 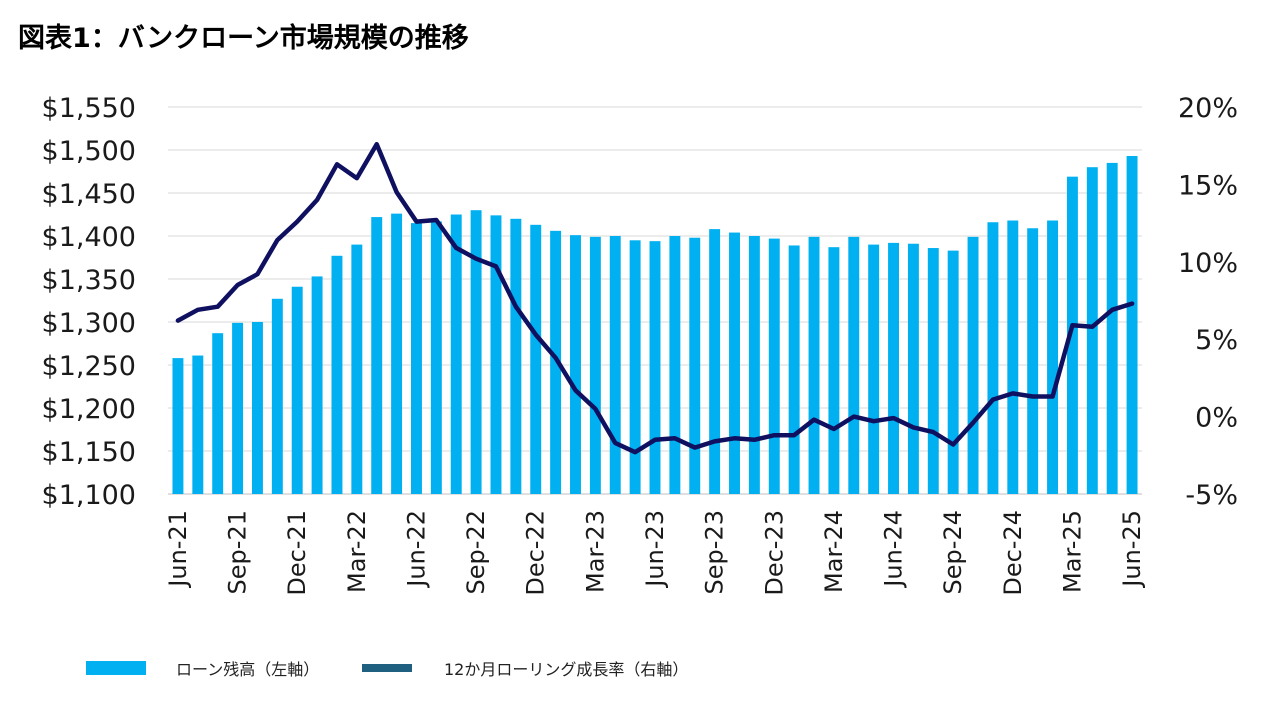 What do you see at coordinates (1072, 551) in the screenshot?
I see `x-tick-label: Mar-25` at bounding box center [1072, 551].